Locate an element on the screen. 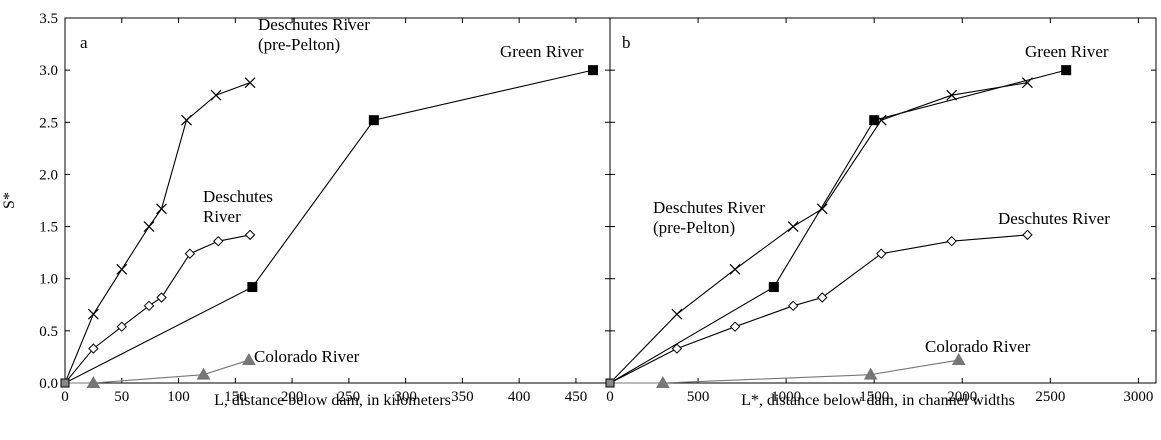 This screenshot has height=440, width=1161. x-tick-label: 2000 is located at coordinates (962, 397).